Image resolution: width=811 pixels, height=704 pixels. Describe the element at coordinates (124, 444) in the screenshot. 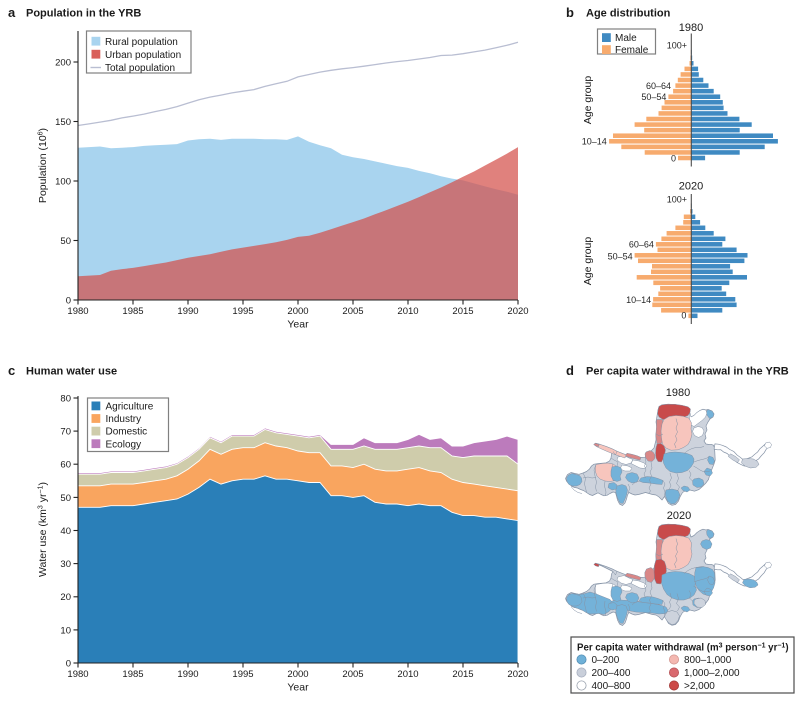

I see `svg-text: Ecology` at that location.